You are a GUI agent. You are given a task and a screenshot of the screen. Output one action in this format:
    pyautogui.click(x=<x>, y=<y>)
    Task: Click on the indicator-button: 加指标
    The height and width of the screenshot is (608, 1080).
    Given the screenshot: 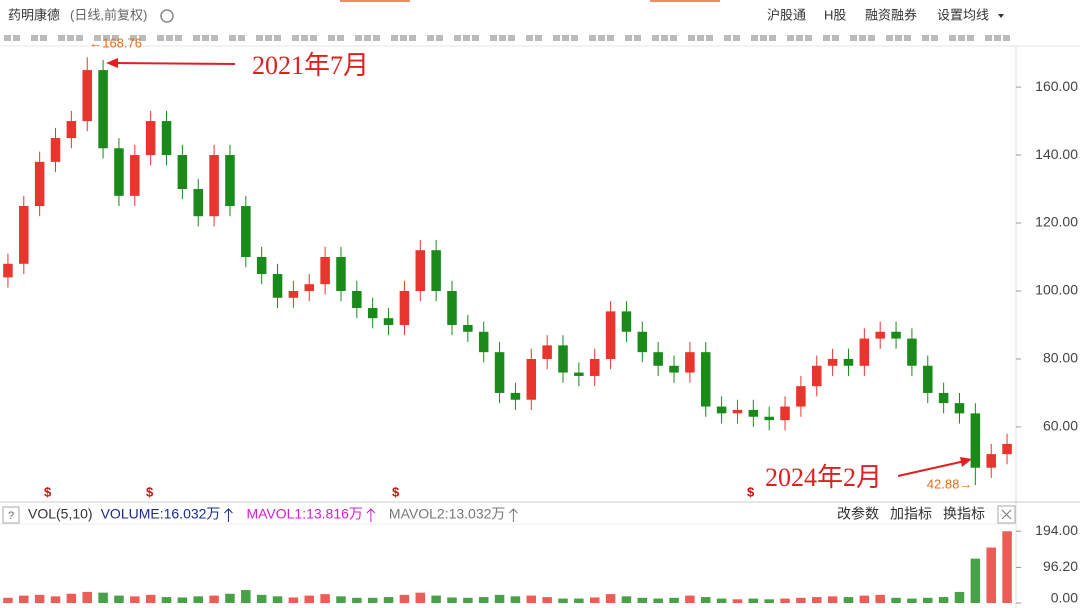 What is the action you would take?
    pyautogui.click(x=911, y=514)
    